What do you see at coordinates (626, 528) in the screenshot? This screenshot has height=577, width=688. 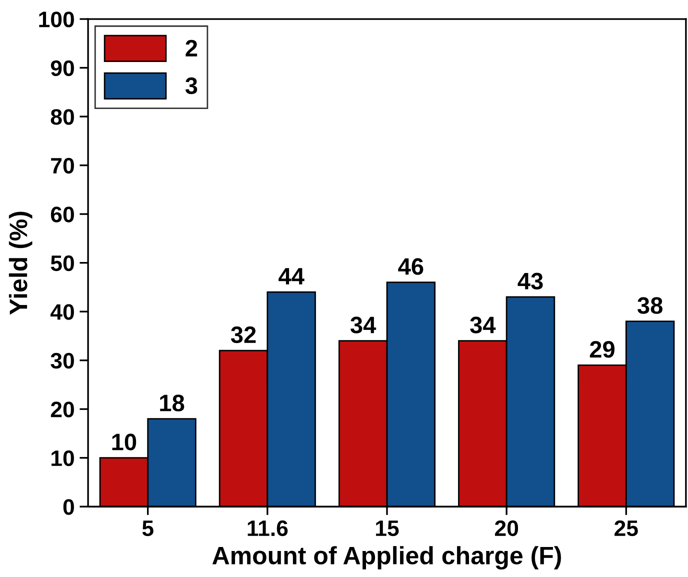 I see `x-tick-label: 25` at bounding box center [626, 528].